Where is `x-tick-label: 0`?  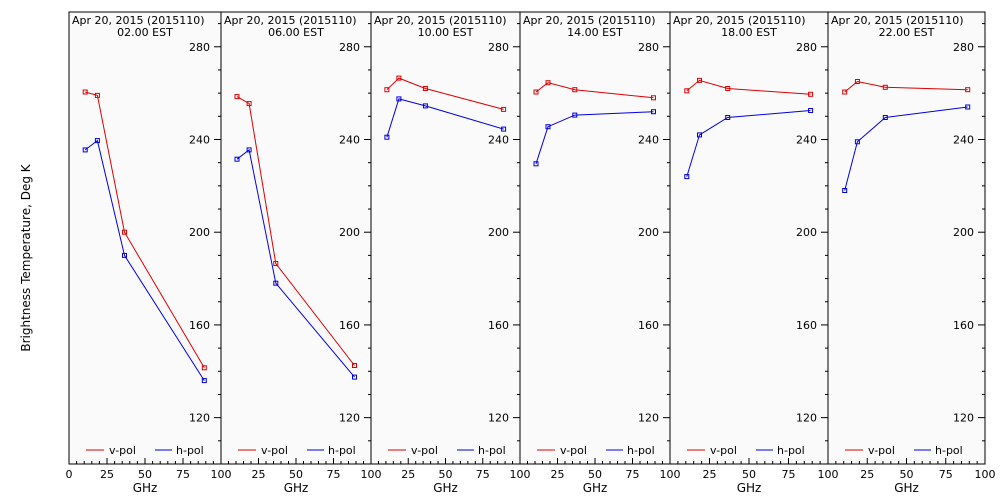 x-tick-label: 0 is located at coordinates (69, 474).